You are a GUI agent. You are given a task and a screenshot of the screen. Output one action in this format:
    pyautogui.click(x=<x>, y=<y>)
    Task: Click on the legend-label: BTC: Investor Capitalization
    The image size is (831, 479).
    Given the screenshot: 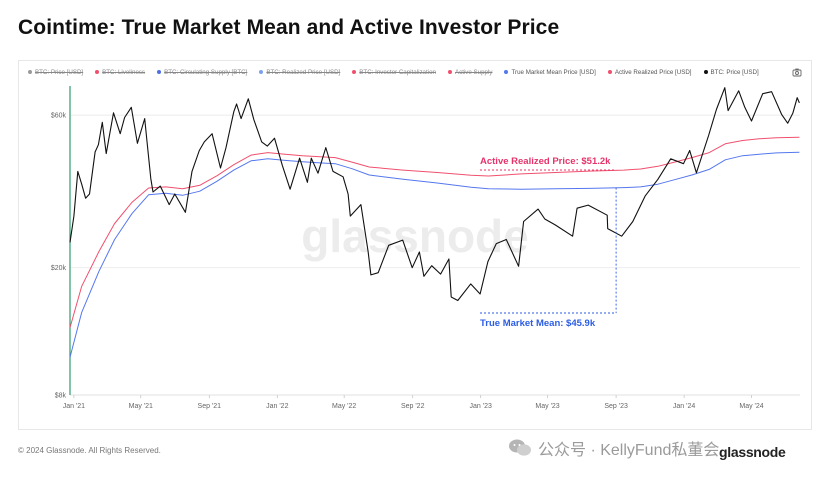 What is the action you would take?
    pyautogui.click(x=397, y=72)
    